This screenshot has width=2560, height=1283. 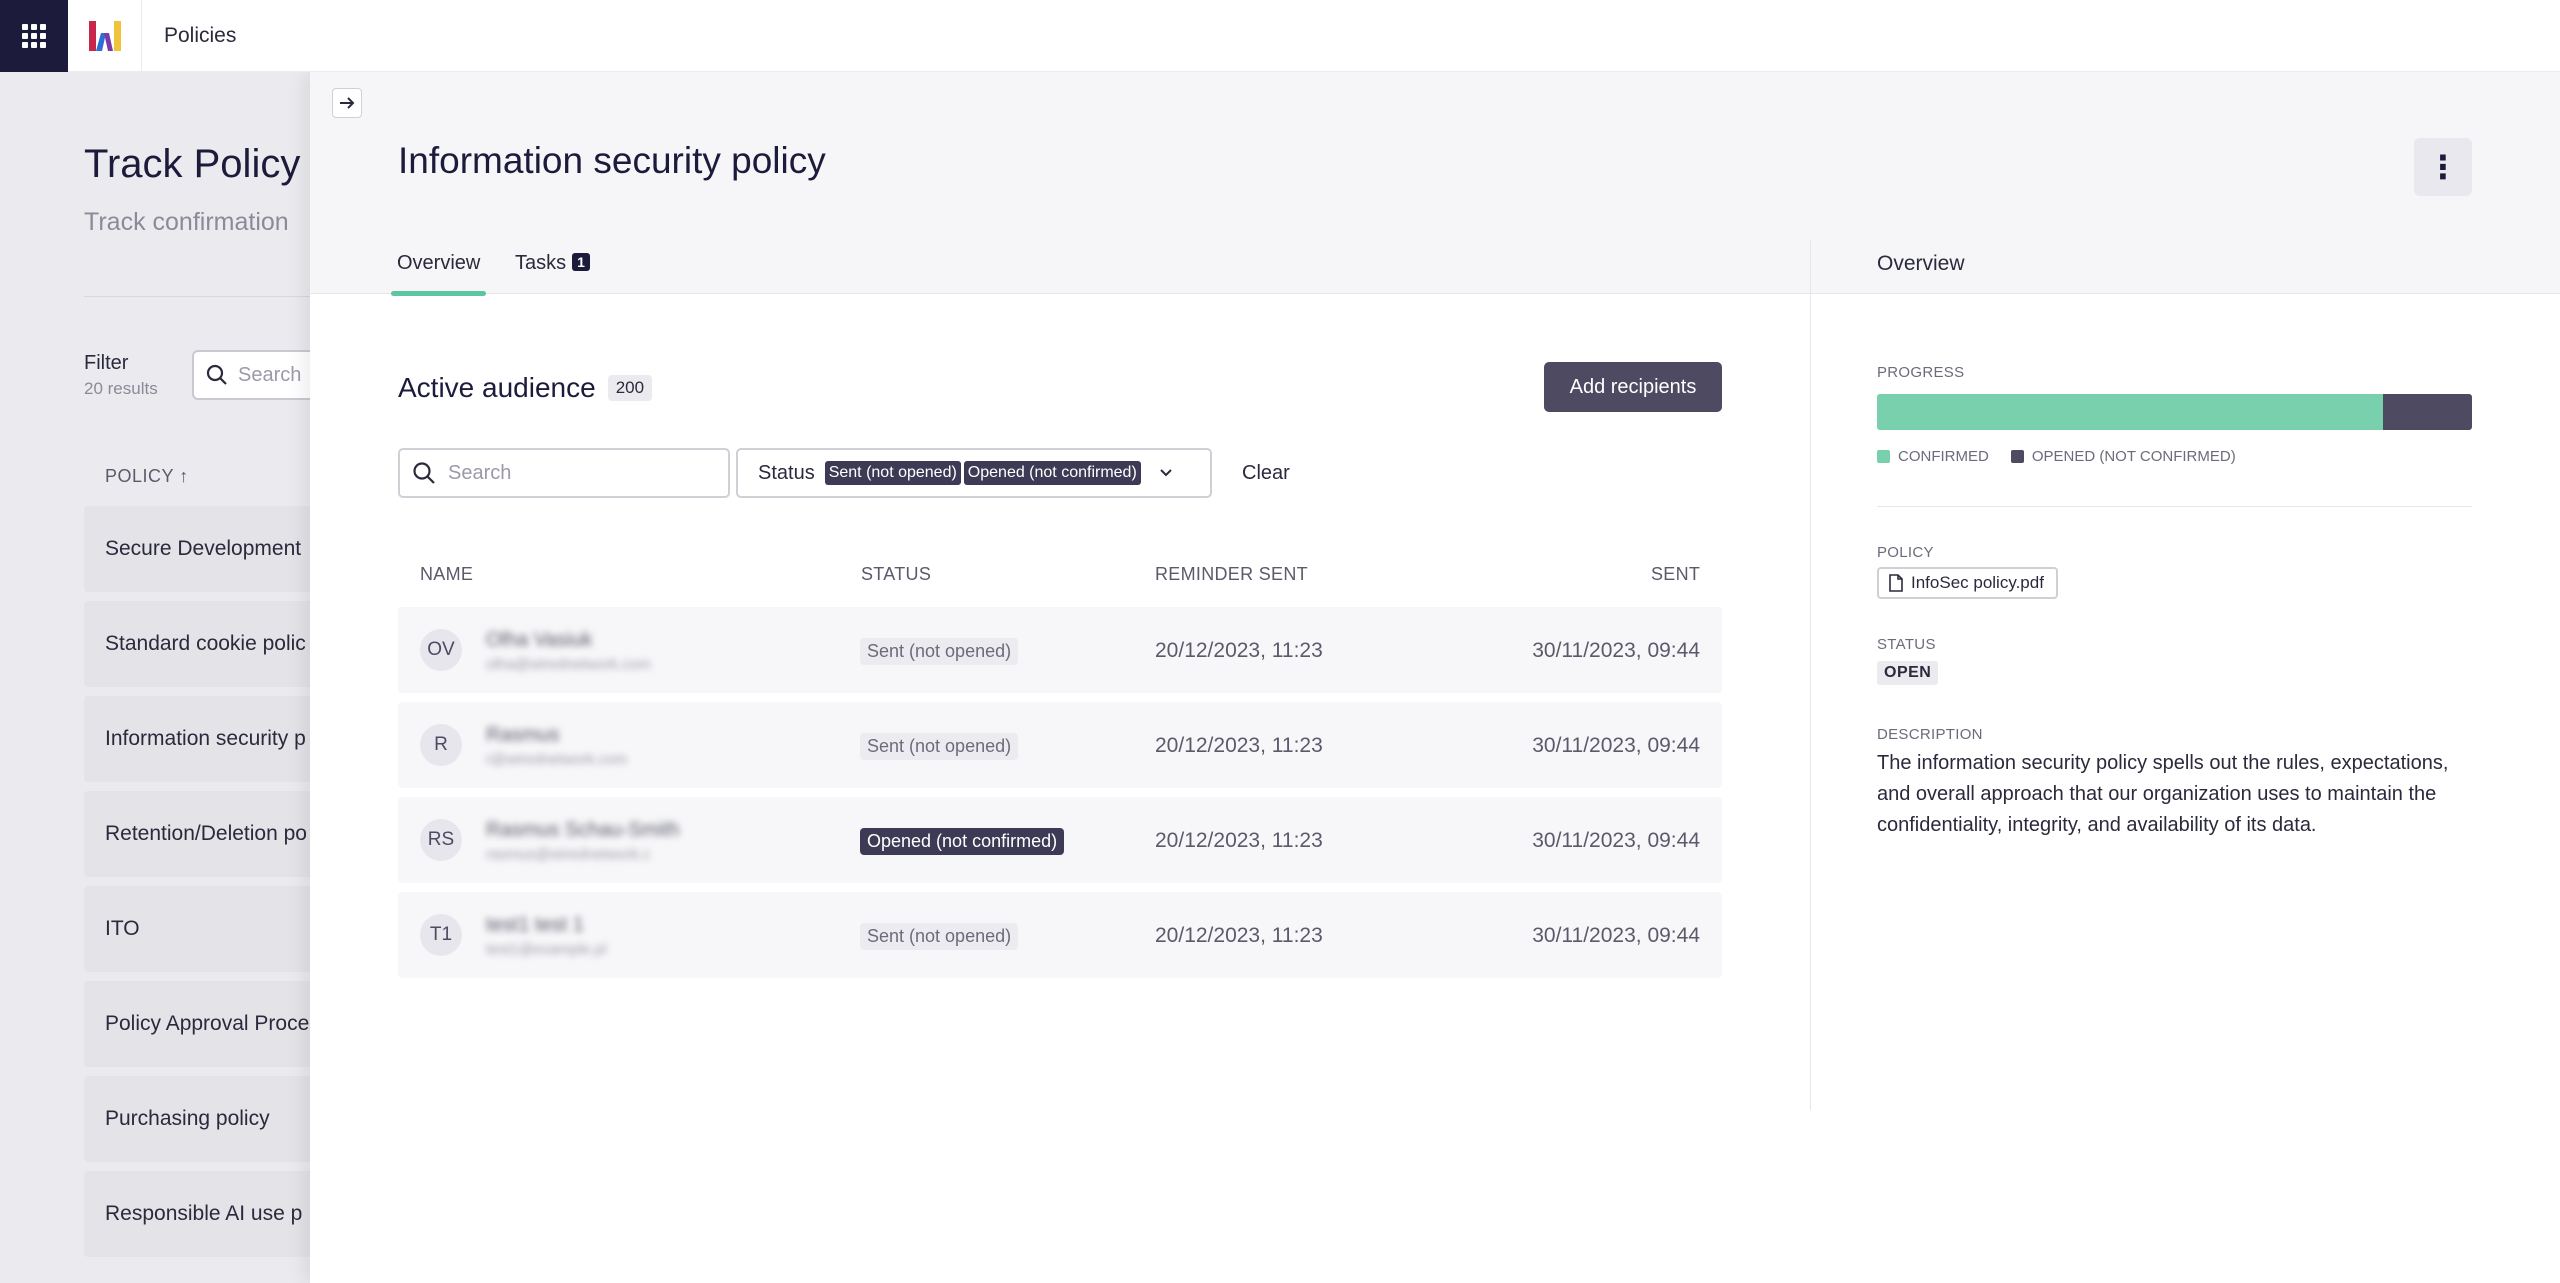 I want to click on recipient-email: olha@wirednetwork.com, so click(x=568, y=664).